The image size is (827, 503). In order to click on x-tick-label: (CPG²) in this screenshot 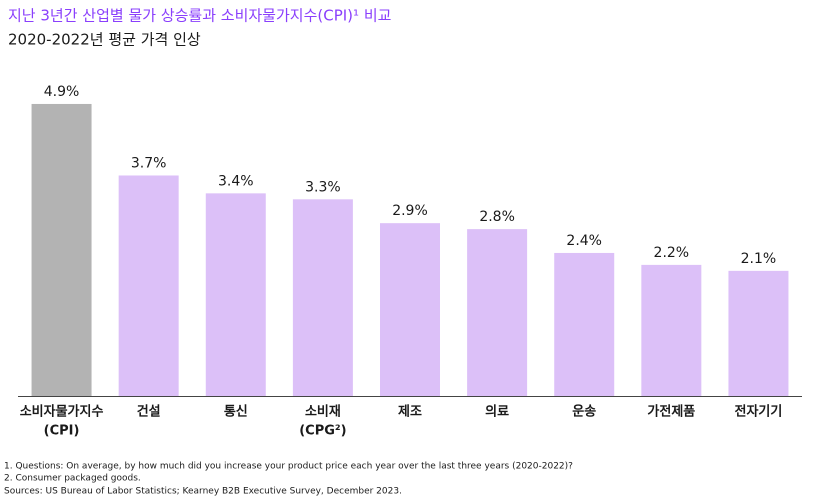, I will do `click(322, 431)`.